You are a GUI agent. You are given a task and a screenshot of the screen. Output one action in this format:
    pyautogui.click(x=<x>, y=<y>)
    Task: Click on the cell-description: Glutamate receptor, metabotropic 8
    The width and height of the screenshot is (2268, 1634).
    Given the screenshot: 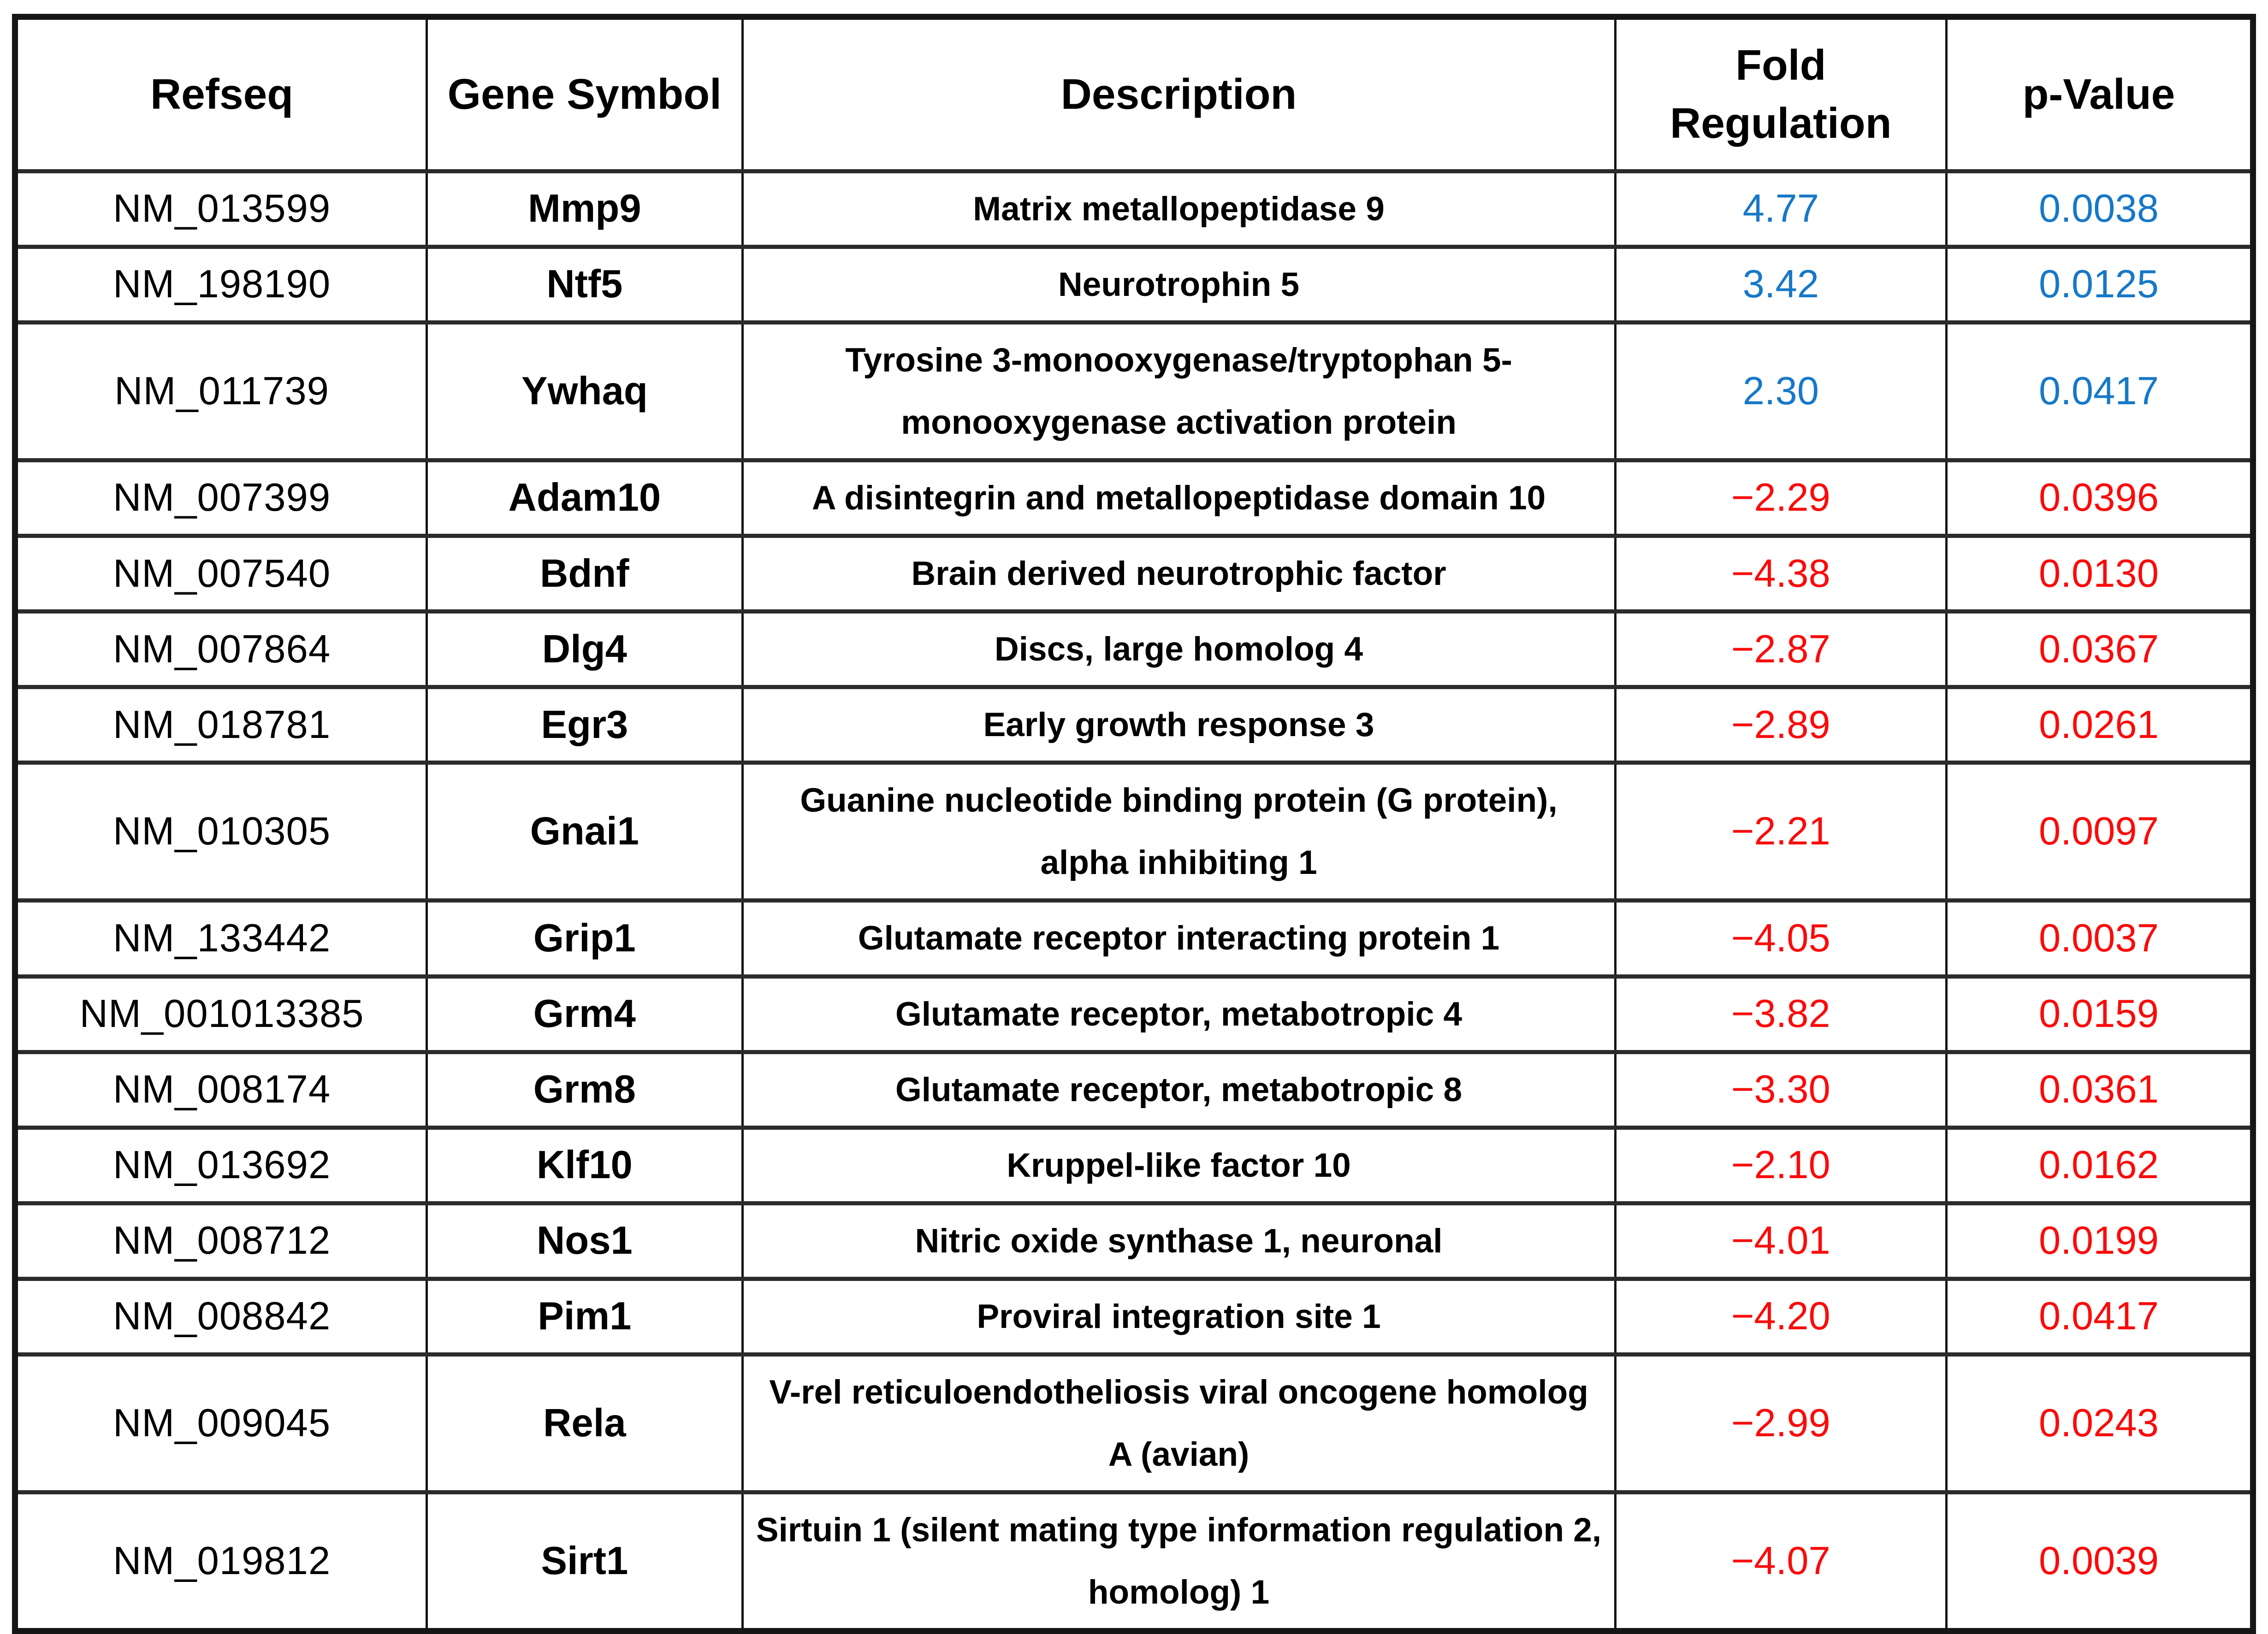 What is the action you would take?
    pyautogui.click(x=1179, y=1090)
    